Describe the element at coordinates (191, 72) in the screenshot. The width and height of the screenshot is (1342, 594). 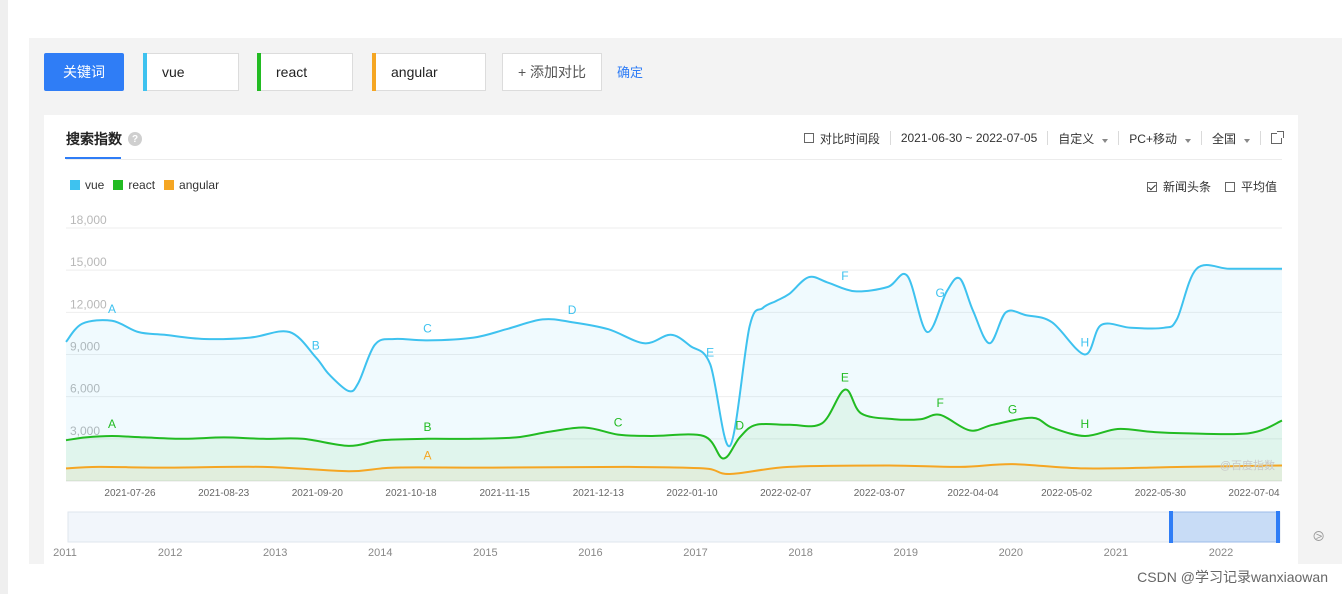
I see `keyword-input-vue: vue` at that location.